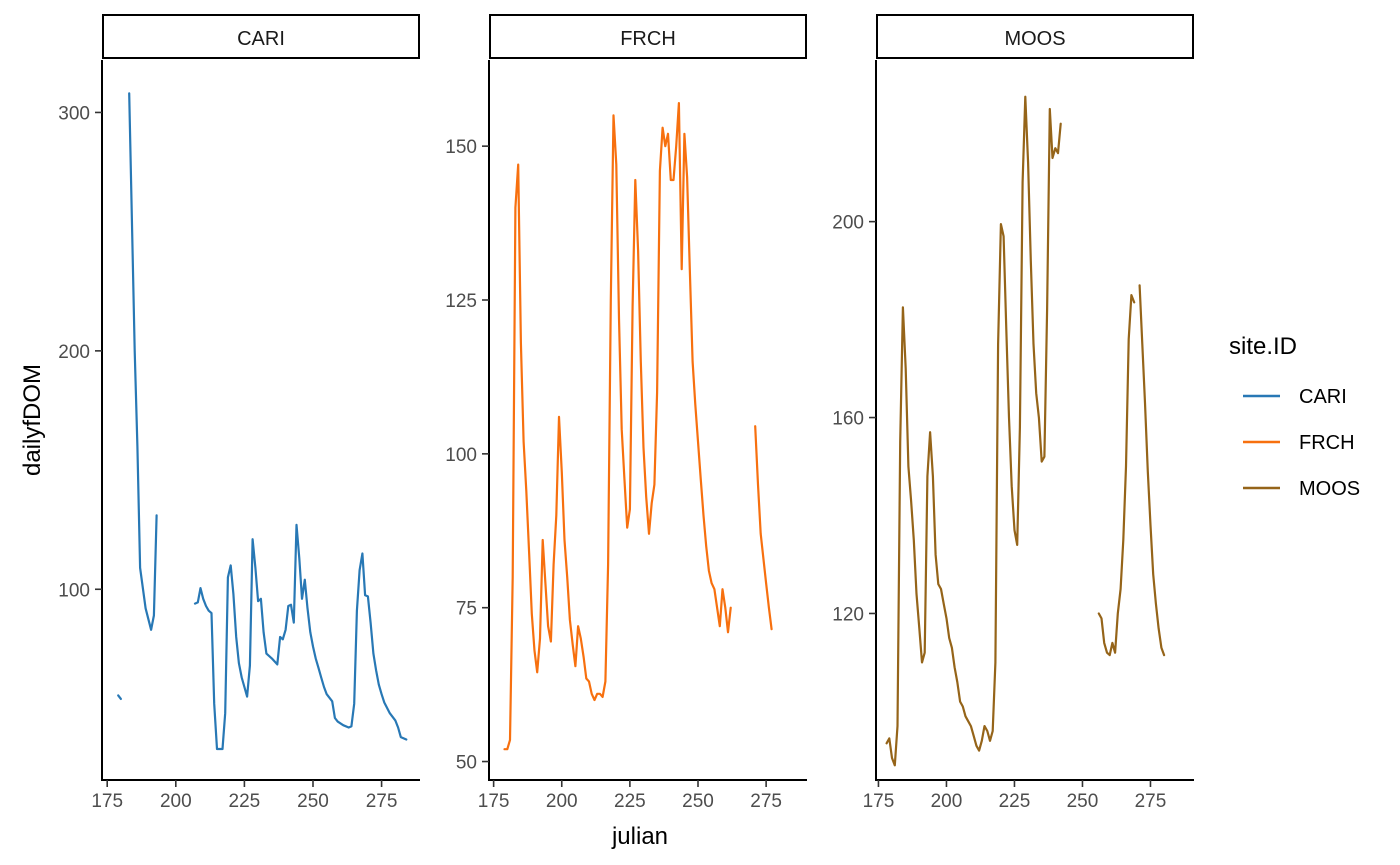 Image resolution: width=1400 pixels, height=865 pixels. What do you see at coordinates (1295, 397) in the screenshot?
I see `legend-item-cari: CARI` at bounding box center [1295, 397].